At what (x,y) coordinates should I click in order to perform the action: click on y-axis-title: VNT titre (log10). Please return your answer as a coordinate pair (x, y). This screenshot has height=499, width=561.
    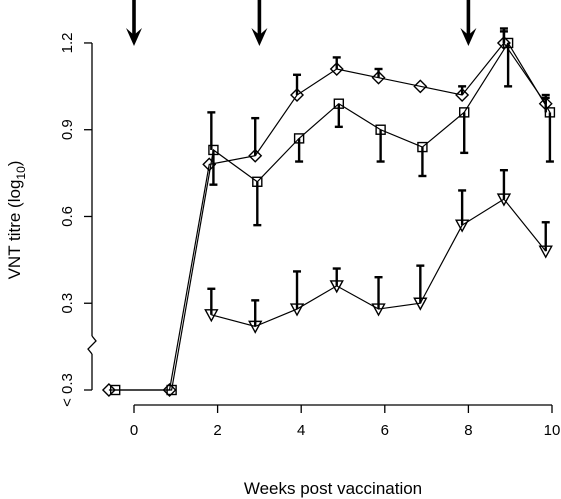
    Looking at the image, I should click on (16, 220).